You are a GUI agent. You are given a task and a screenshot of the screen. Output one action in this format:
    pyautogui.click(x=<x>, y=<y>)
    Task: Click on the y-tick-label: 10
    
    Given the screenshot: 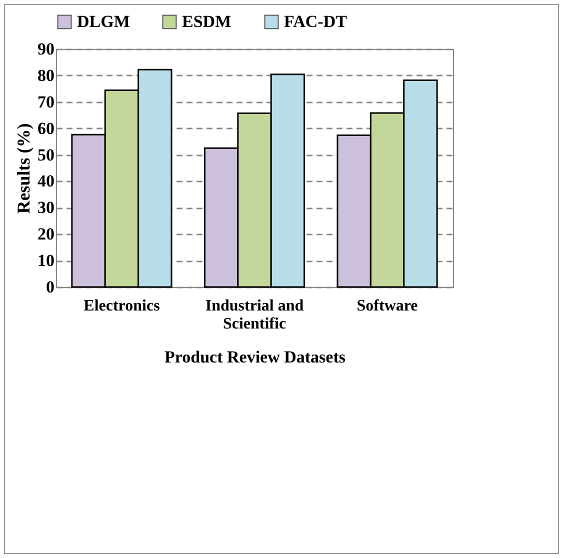 What is the action you would take?
    pyautogui.click(x=46, y=260)
    